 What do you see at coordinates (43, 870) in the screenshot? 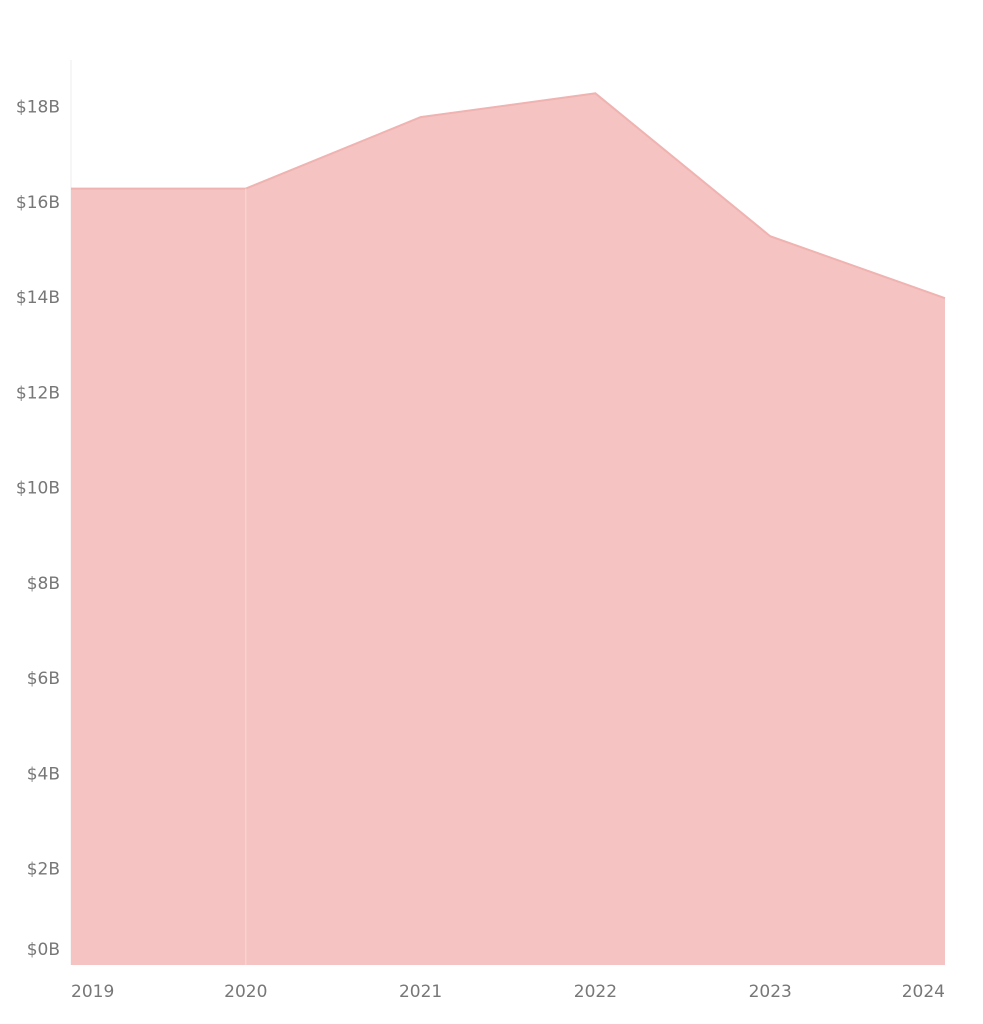
I see `y-tick-label: $2B` at bounding box center [43, 870].